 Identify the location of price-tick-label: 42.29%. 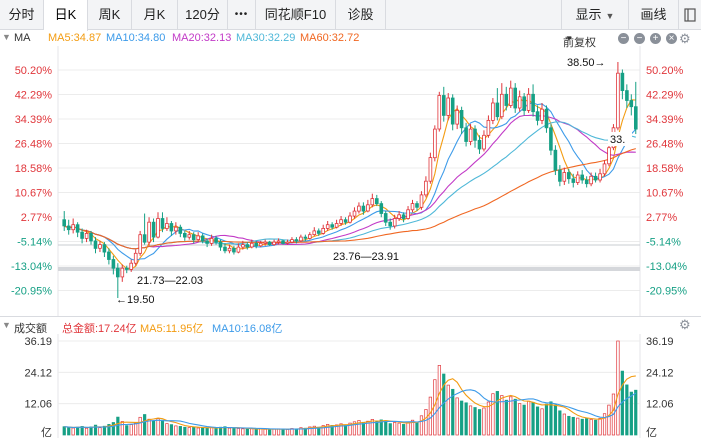
(665, 96).